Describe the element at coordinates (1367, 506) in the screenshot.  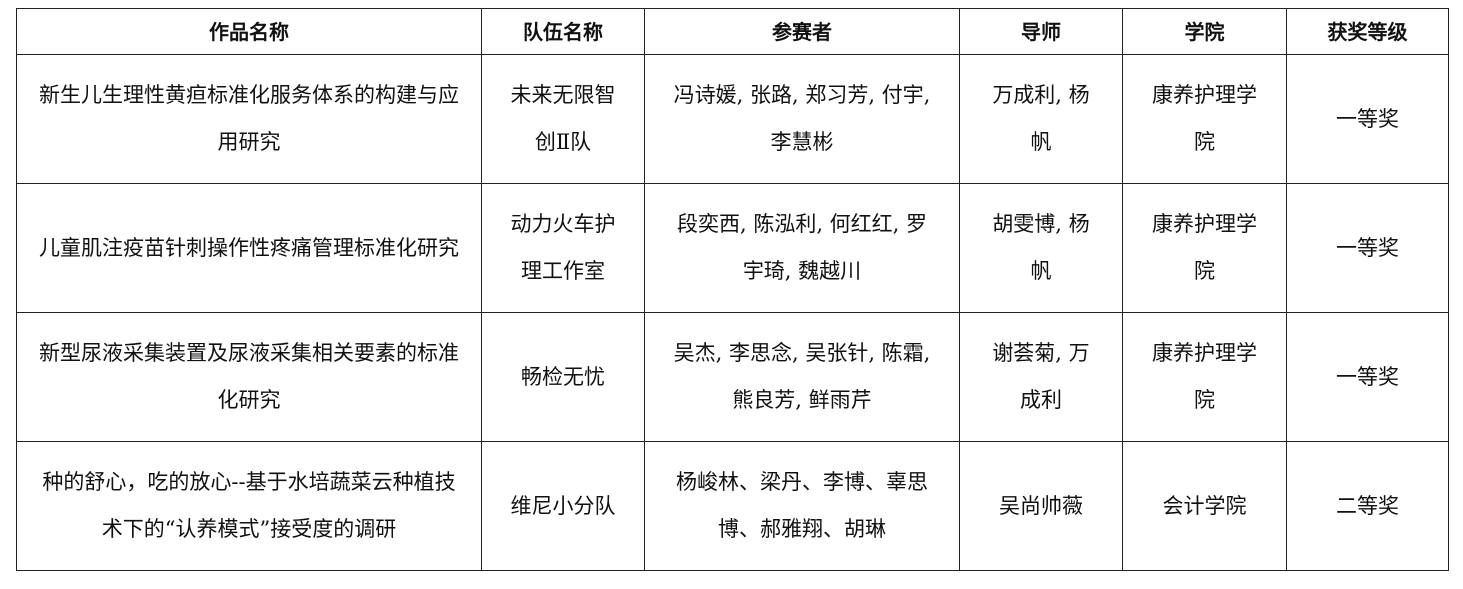
I see `cell-award-level: 二等奖` at that location.